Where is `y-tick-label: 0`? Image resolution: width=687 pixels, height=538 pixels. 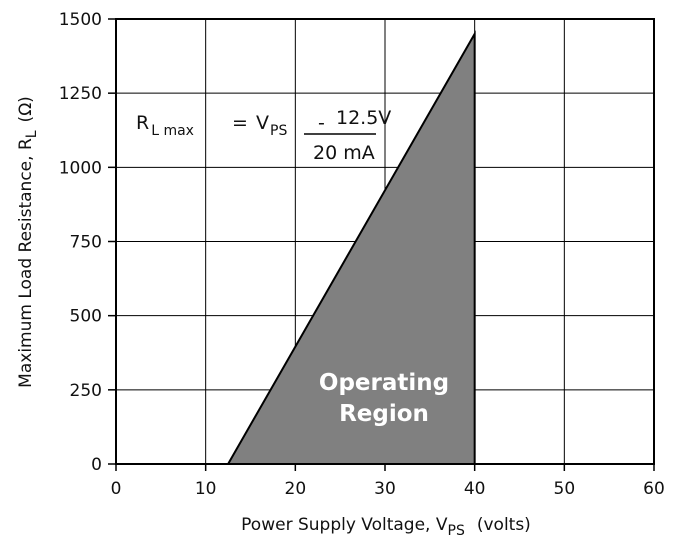 y-tick-label: 0 is located at coordinates (96, 465).